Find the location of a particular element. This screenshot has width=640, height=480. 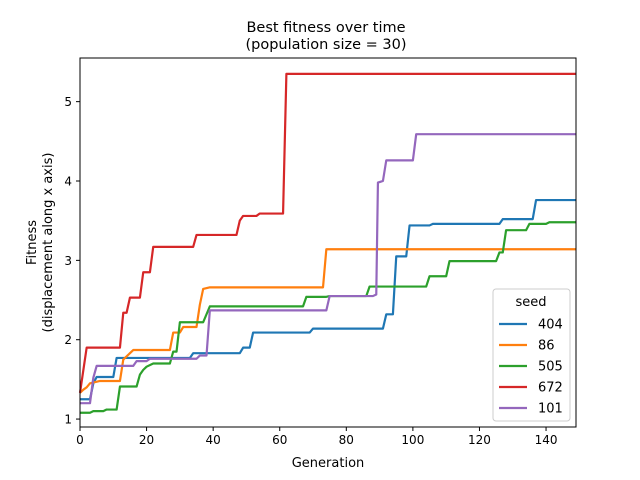

y-tick-label: 3 is located at coordinates (68, 261).